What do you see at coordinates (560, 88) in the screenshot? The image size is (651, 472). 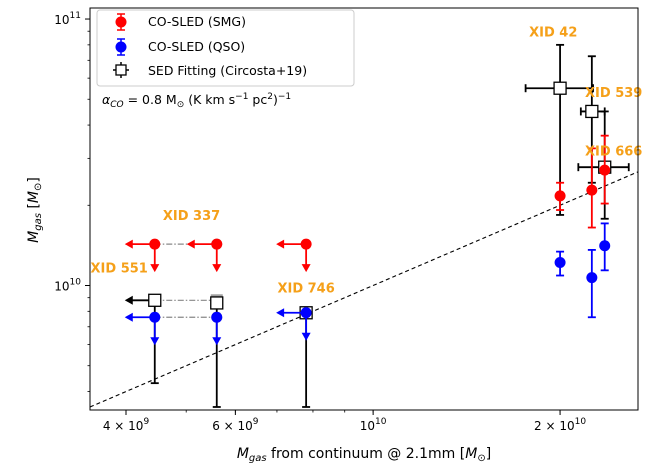 I see `series-2-point-3-marker` at bounding box center [560, 88].